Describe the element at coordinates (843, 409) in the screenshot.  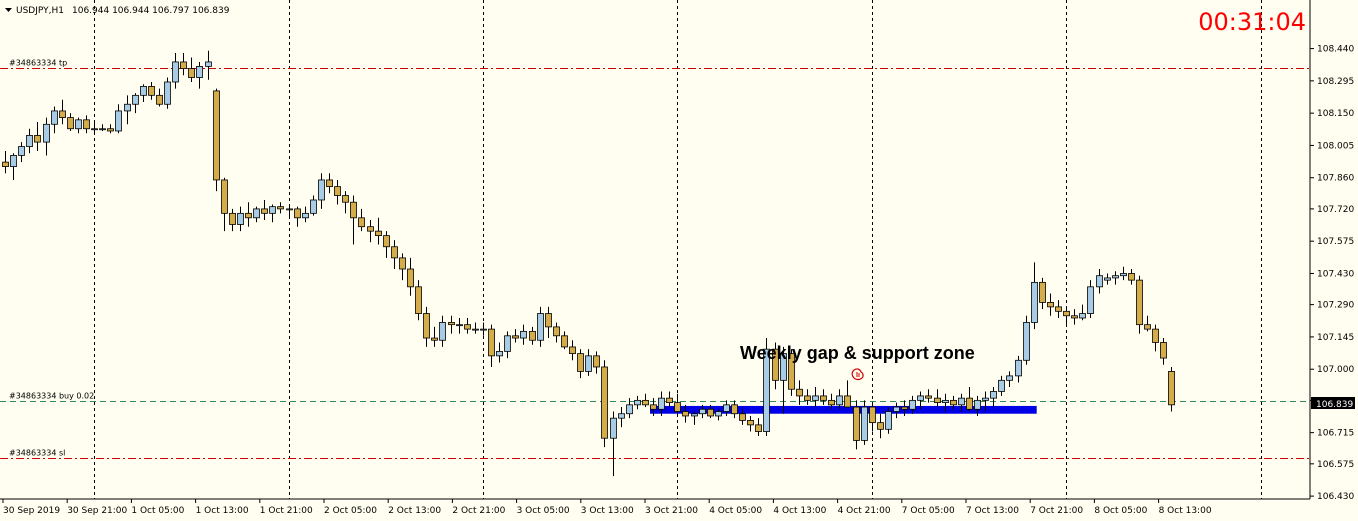
I see `support-zone-rect` at that location.